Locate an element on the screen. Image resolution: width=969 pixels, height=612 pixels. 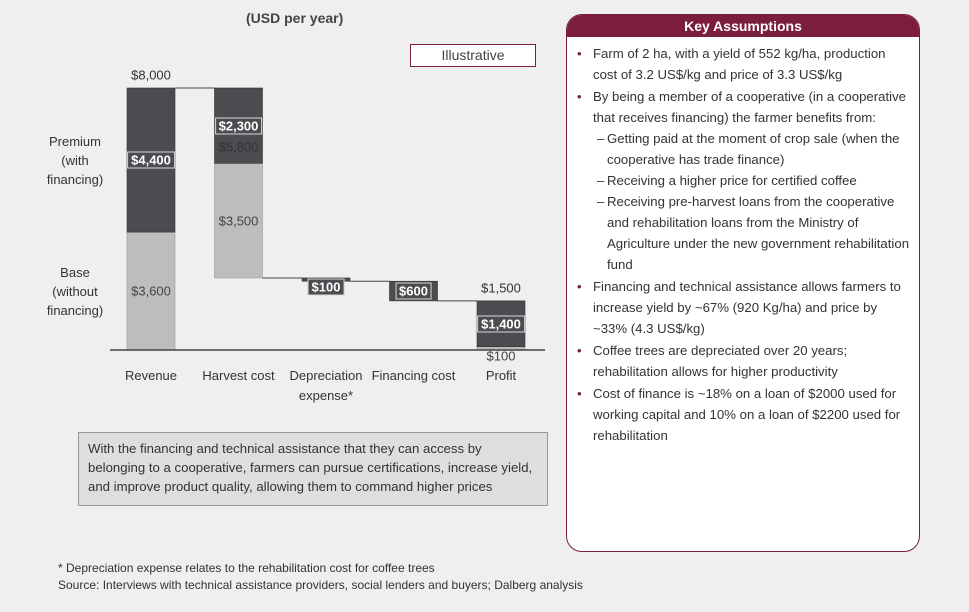
annotation: Illustrative is located at coordinates (473, 55).